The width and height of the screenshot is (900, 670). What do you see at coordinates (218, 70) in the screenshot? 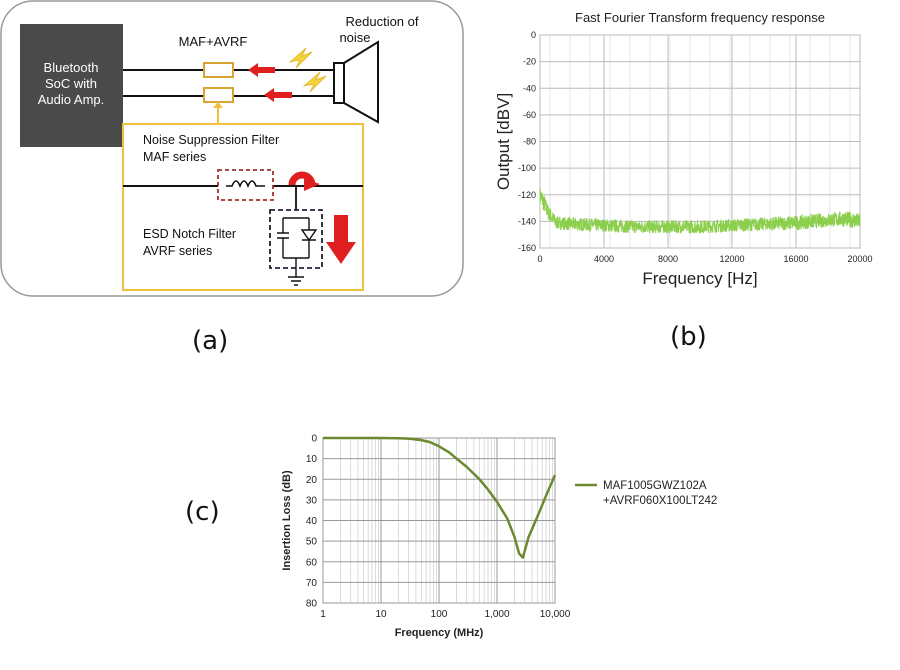
I see `component-box-top` at bounding box center [218, 70].